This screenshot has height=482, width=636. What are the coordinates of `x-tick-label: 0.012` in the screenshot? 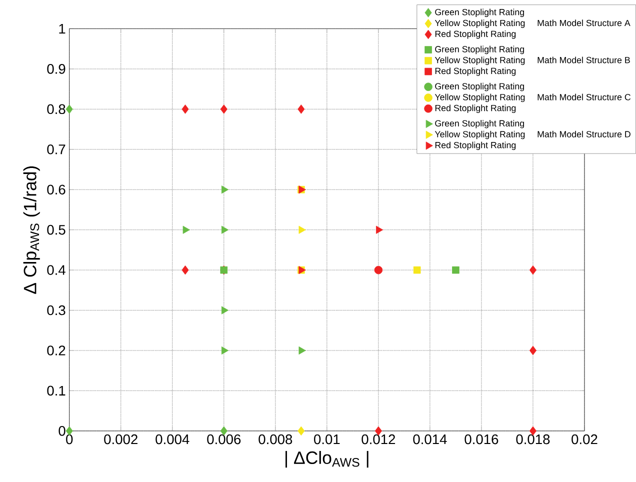 It's located at (379, 439).